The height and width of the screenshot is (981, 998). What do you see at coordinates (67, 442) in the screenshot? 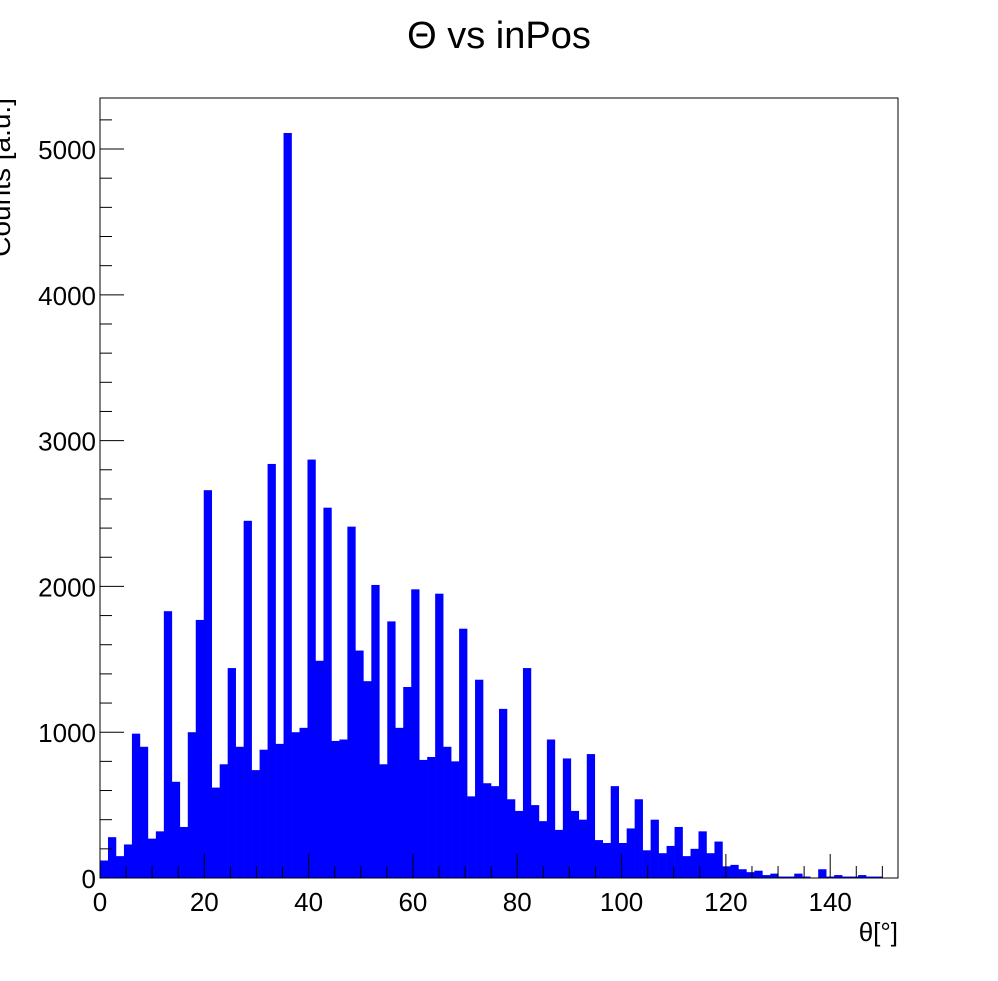
I see `y-tick-label: 3000` at bounding box center [67, 442].